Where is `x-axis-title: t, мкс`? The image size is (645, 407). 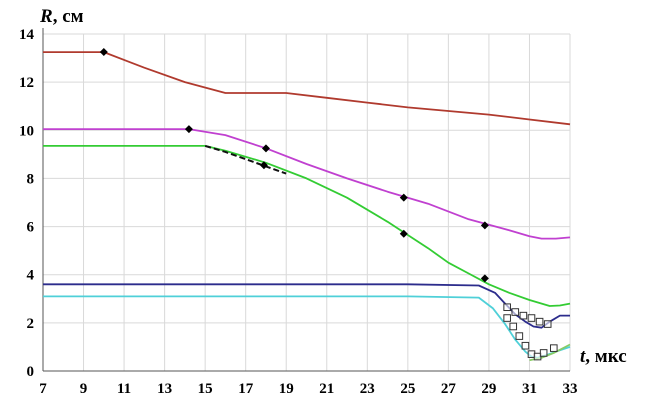 x-axis-title: t, мкс is located at coordinates (603, 356).